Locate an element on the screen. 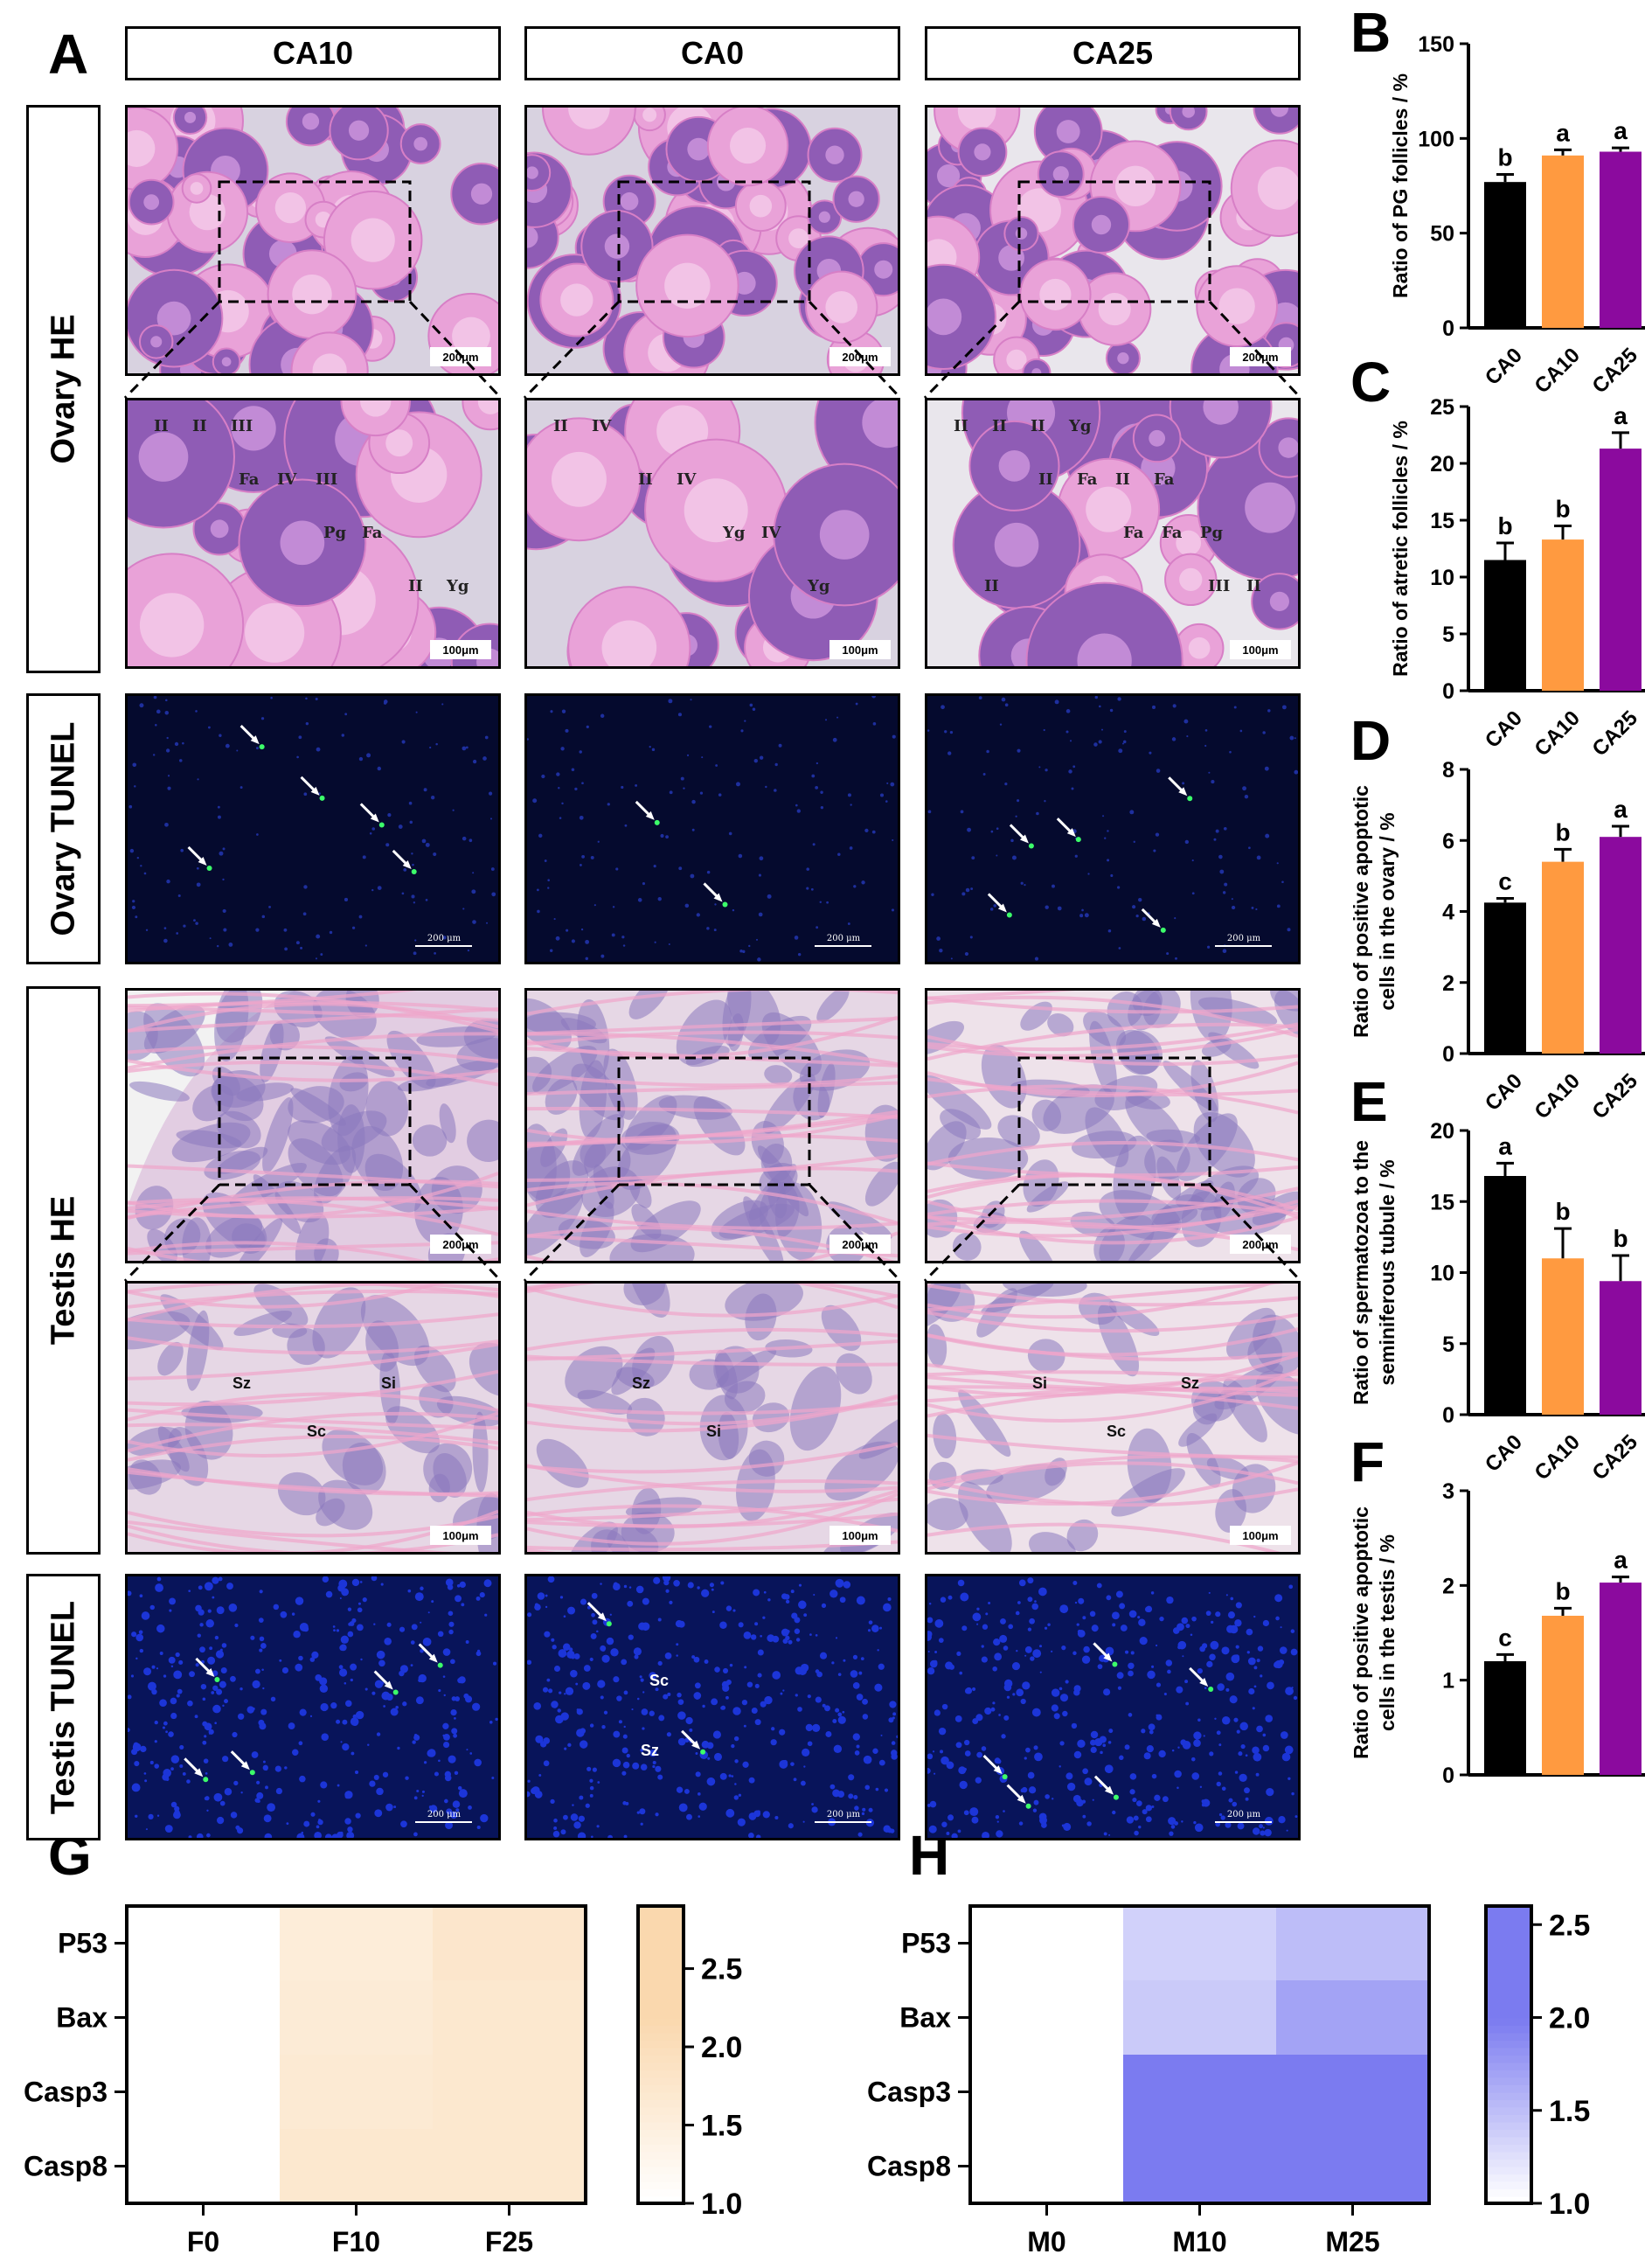  bar-ca25 is located at coordinates (1621, 1679).